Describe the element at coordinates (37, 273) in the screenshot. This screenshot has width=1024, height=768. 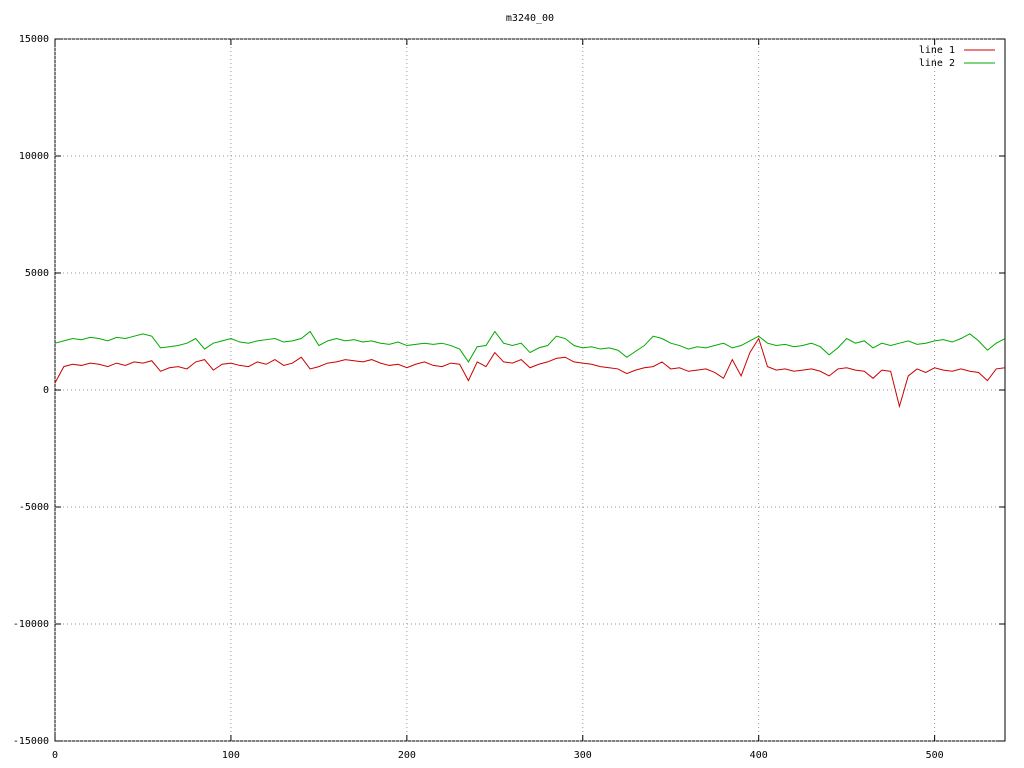
I see `y-tick-label: 5000` at that location.